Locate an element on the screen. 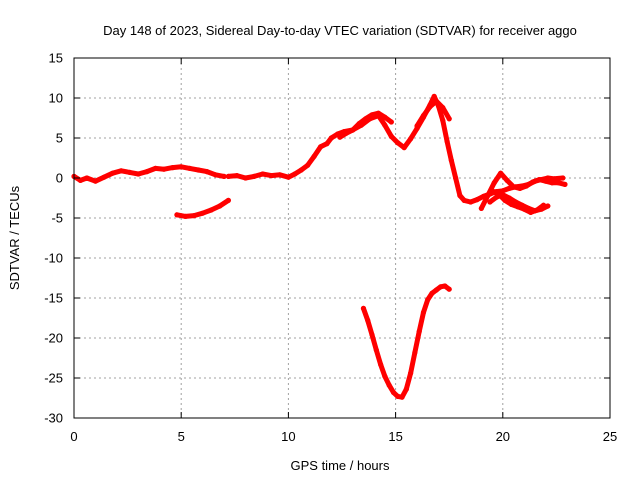 The image size is (640, 480). y-tick-label: 0 is located at coordinates (59, 178).